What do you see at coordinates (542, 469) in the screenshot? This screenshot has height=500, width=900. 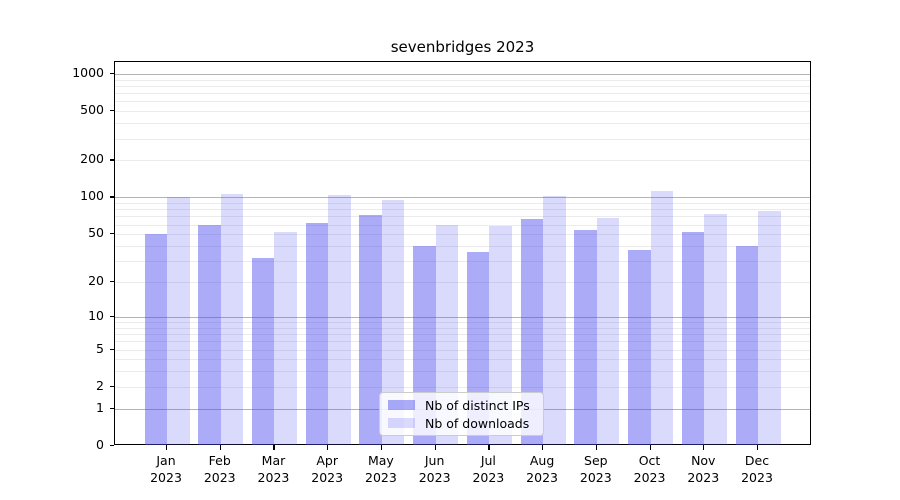 I see `x-tick-label: Aug 2023` at bounding box center [542, 469].